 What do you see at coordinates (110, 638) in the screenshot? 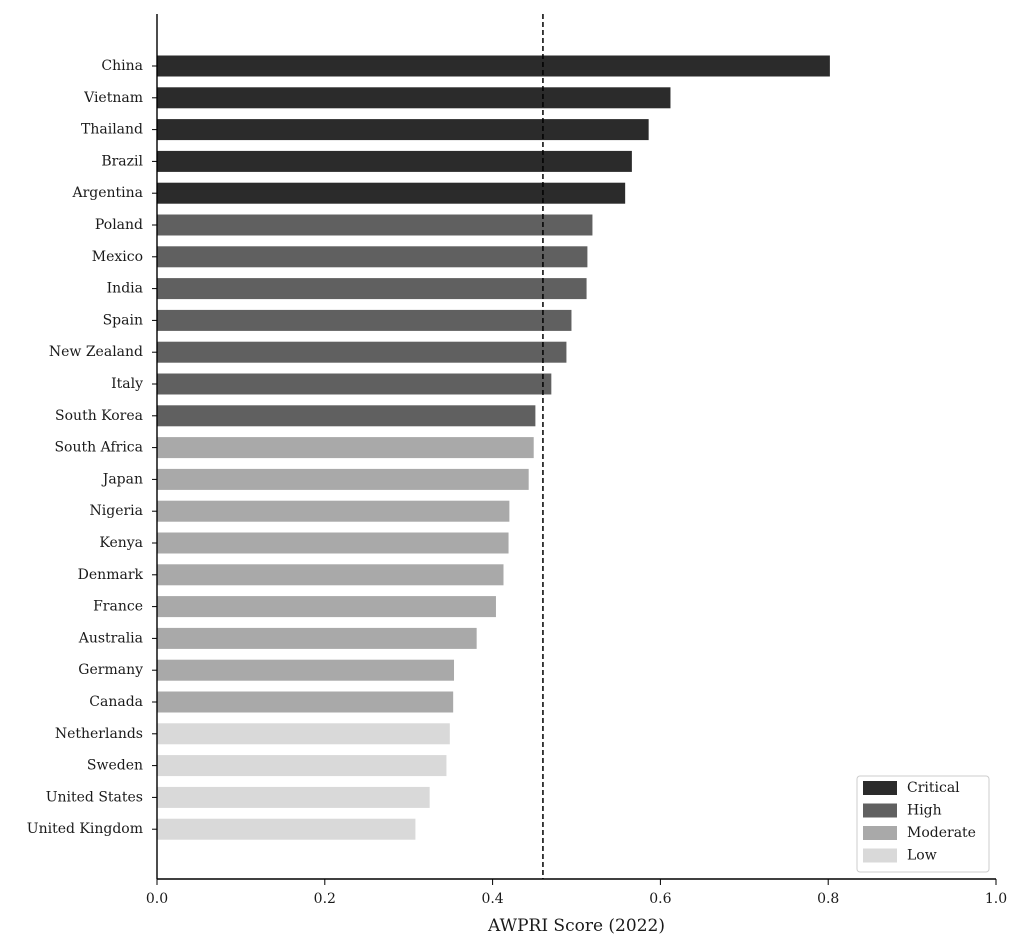
I see `y-tick-label-australia: Australia` at bounding box center [110, 638].